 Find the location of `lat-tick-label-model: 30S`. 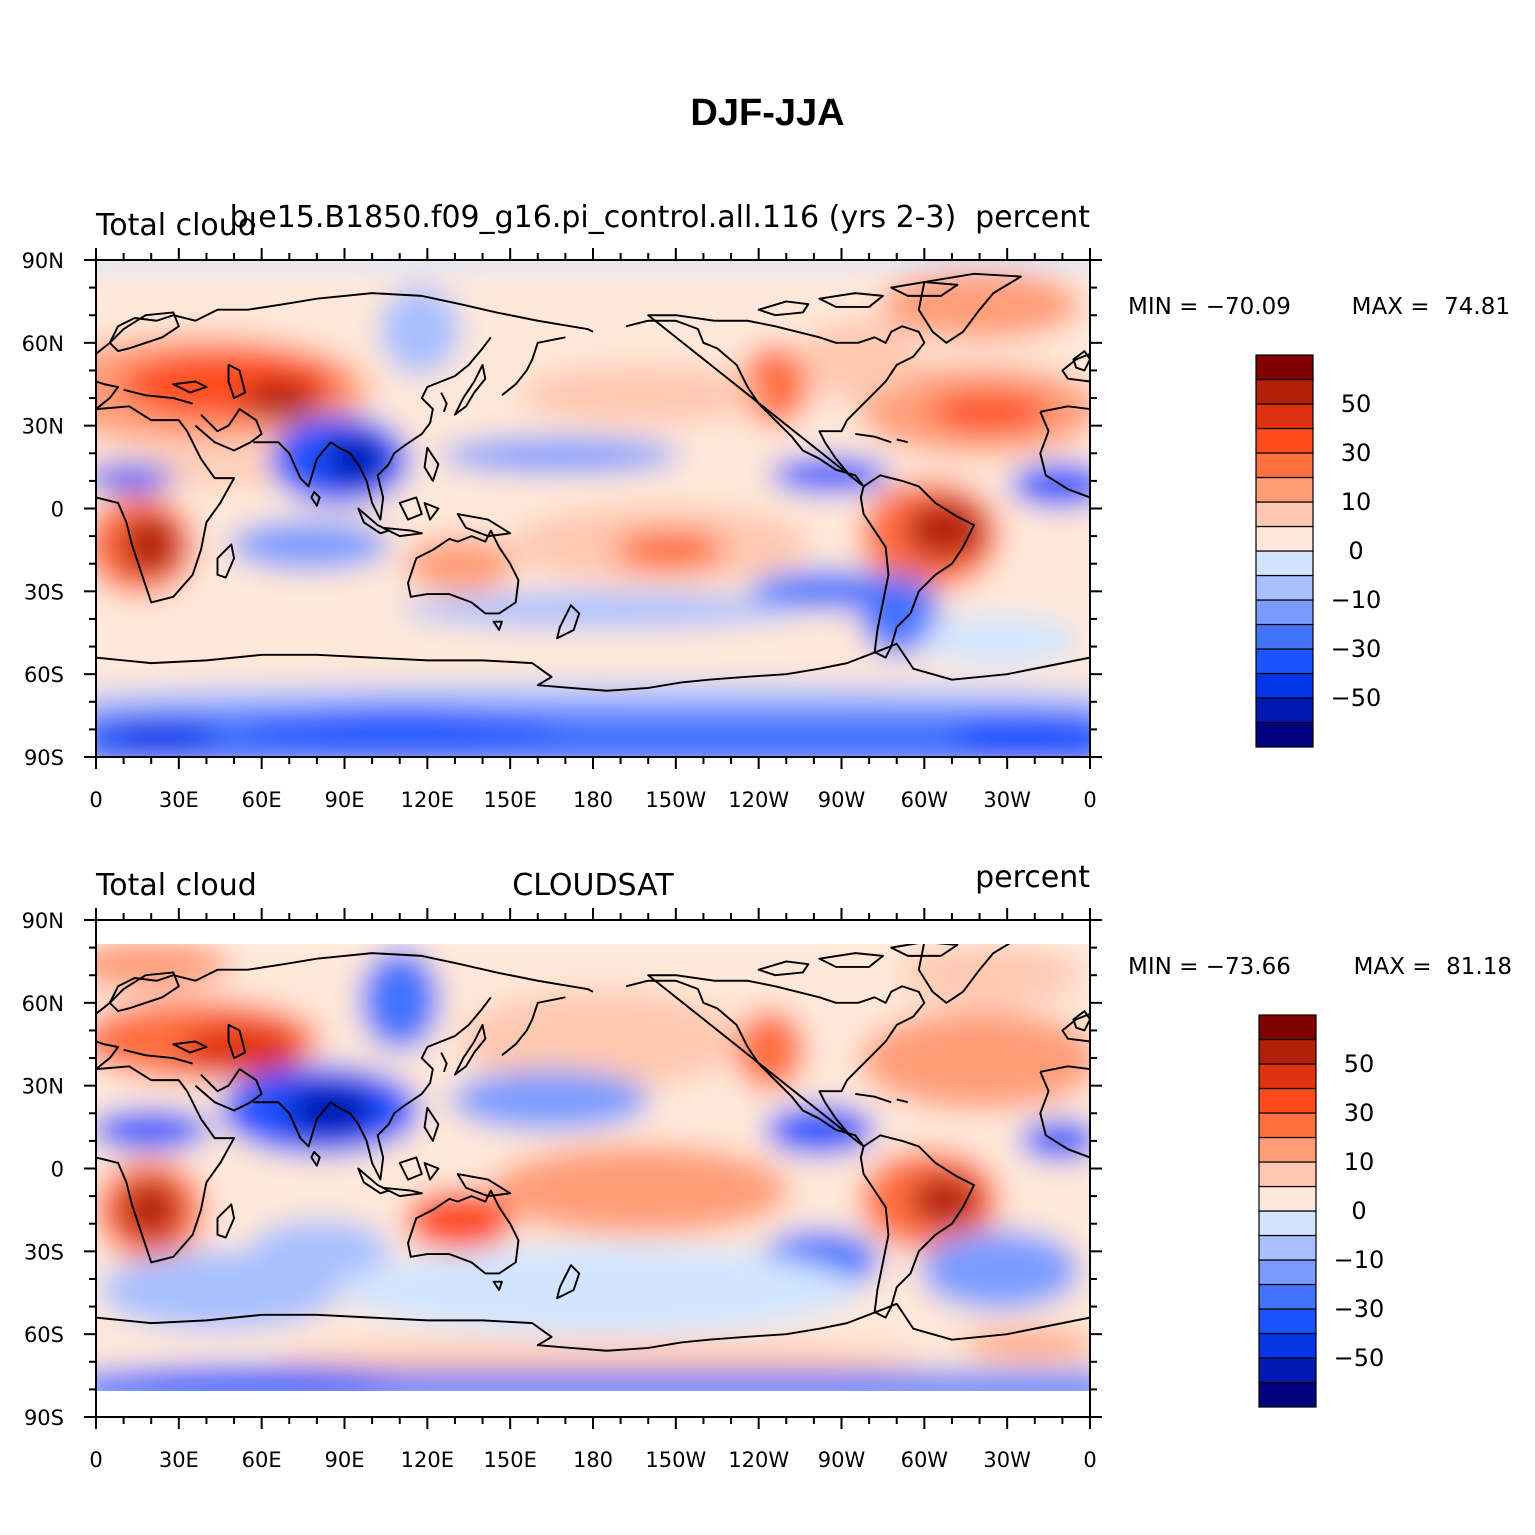

lat-tick-label-model: 30S is located at coordinates (44, 592).